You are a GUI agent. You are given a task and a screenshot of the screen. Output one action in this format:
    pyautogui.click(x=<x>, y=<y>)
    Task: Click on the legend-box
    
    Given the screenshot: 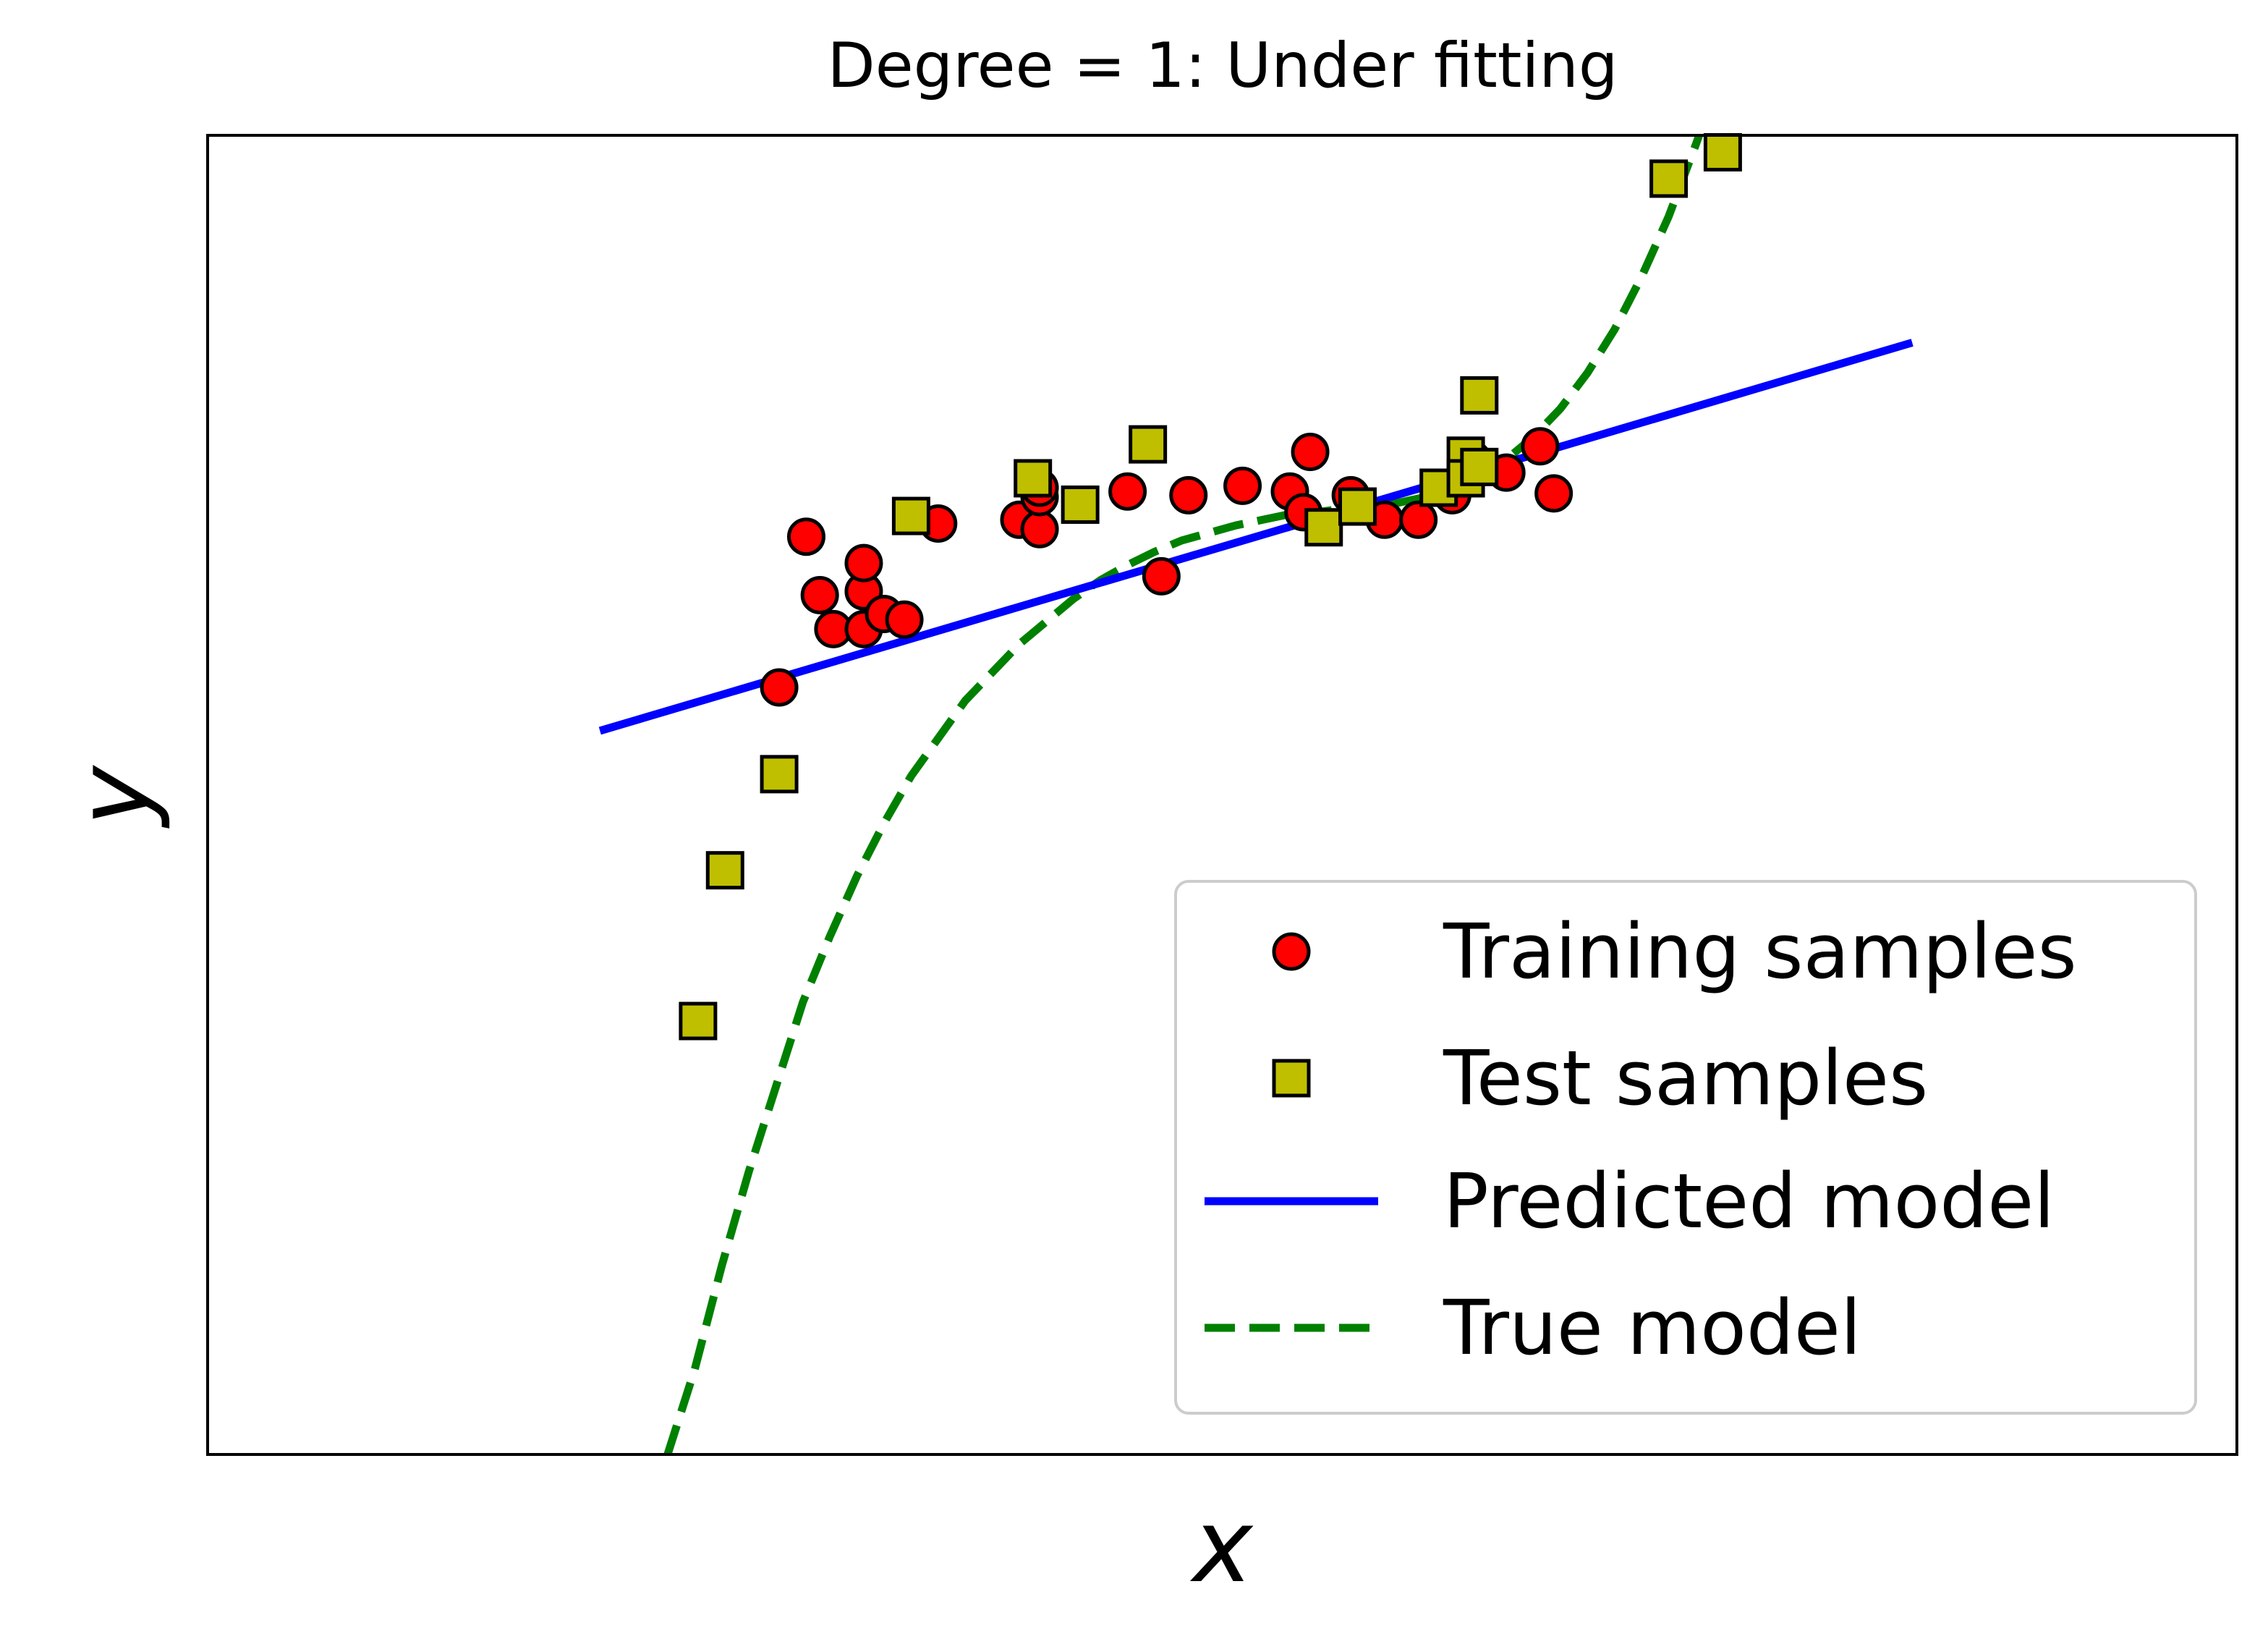 What is the action you would take?
    pyautogui.click(x=1686, y=1147)
    